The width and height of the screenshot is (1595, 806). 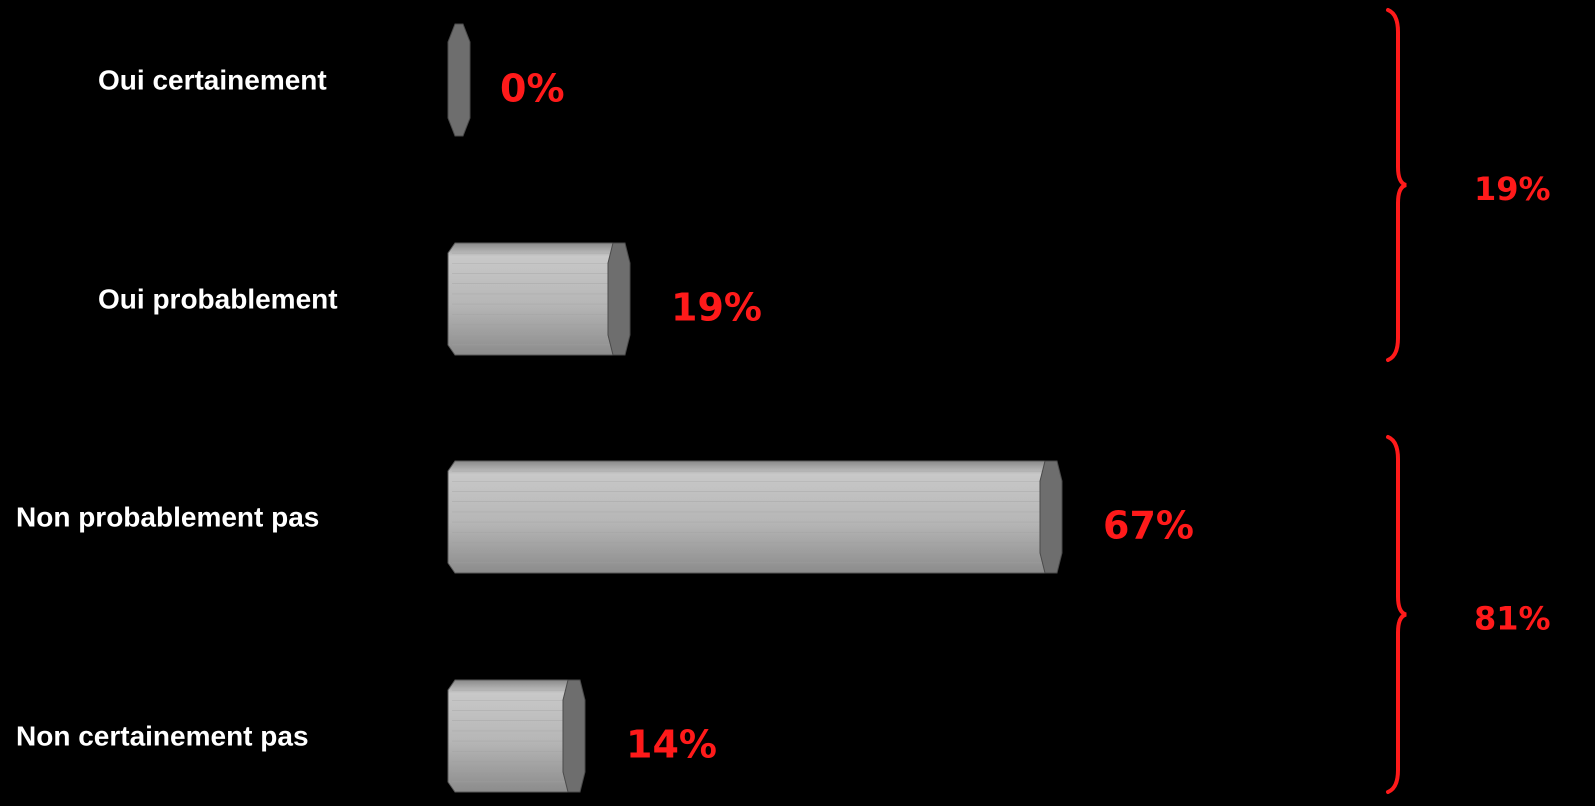 I want to click on bar-body-non-probablement-pas, so click(x=746, y=517).